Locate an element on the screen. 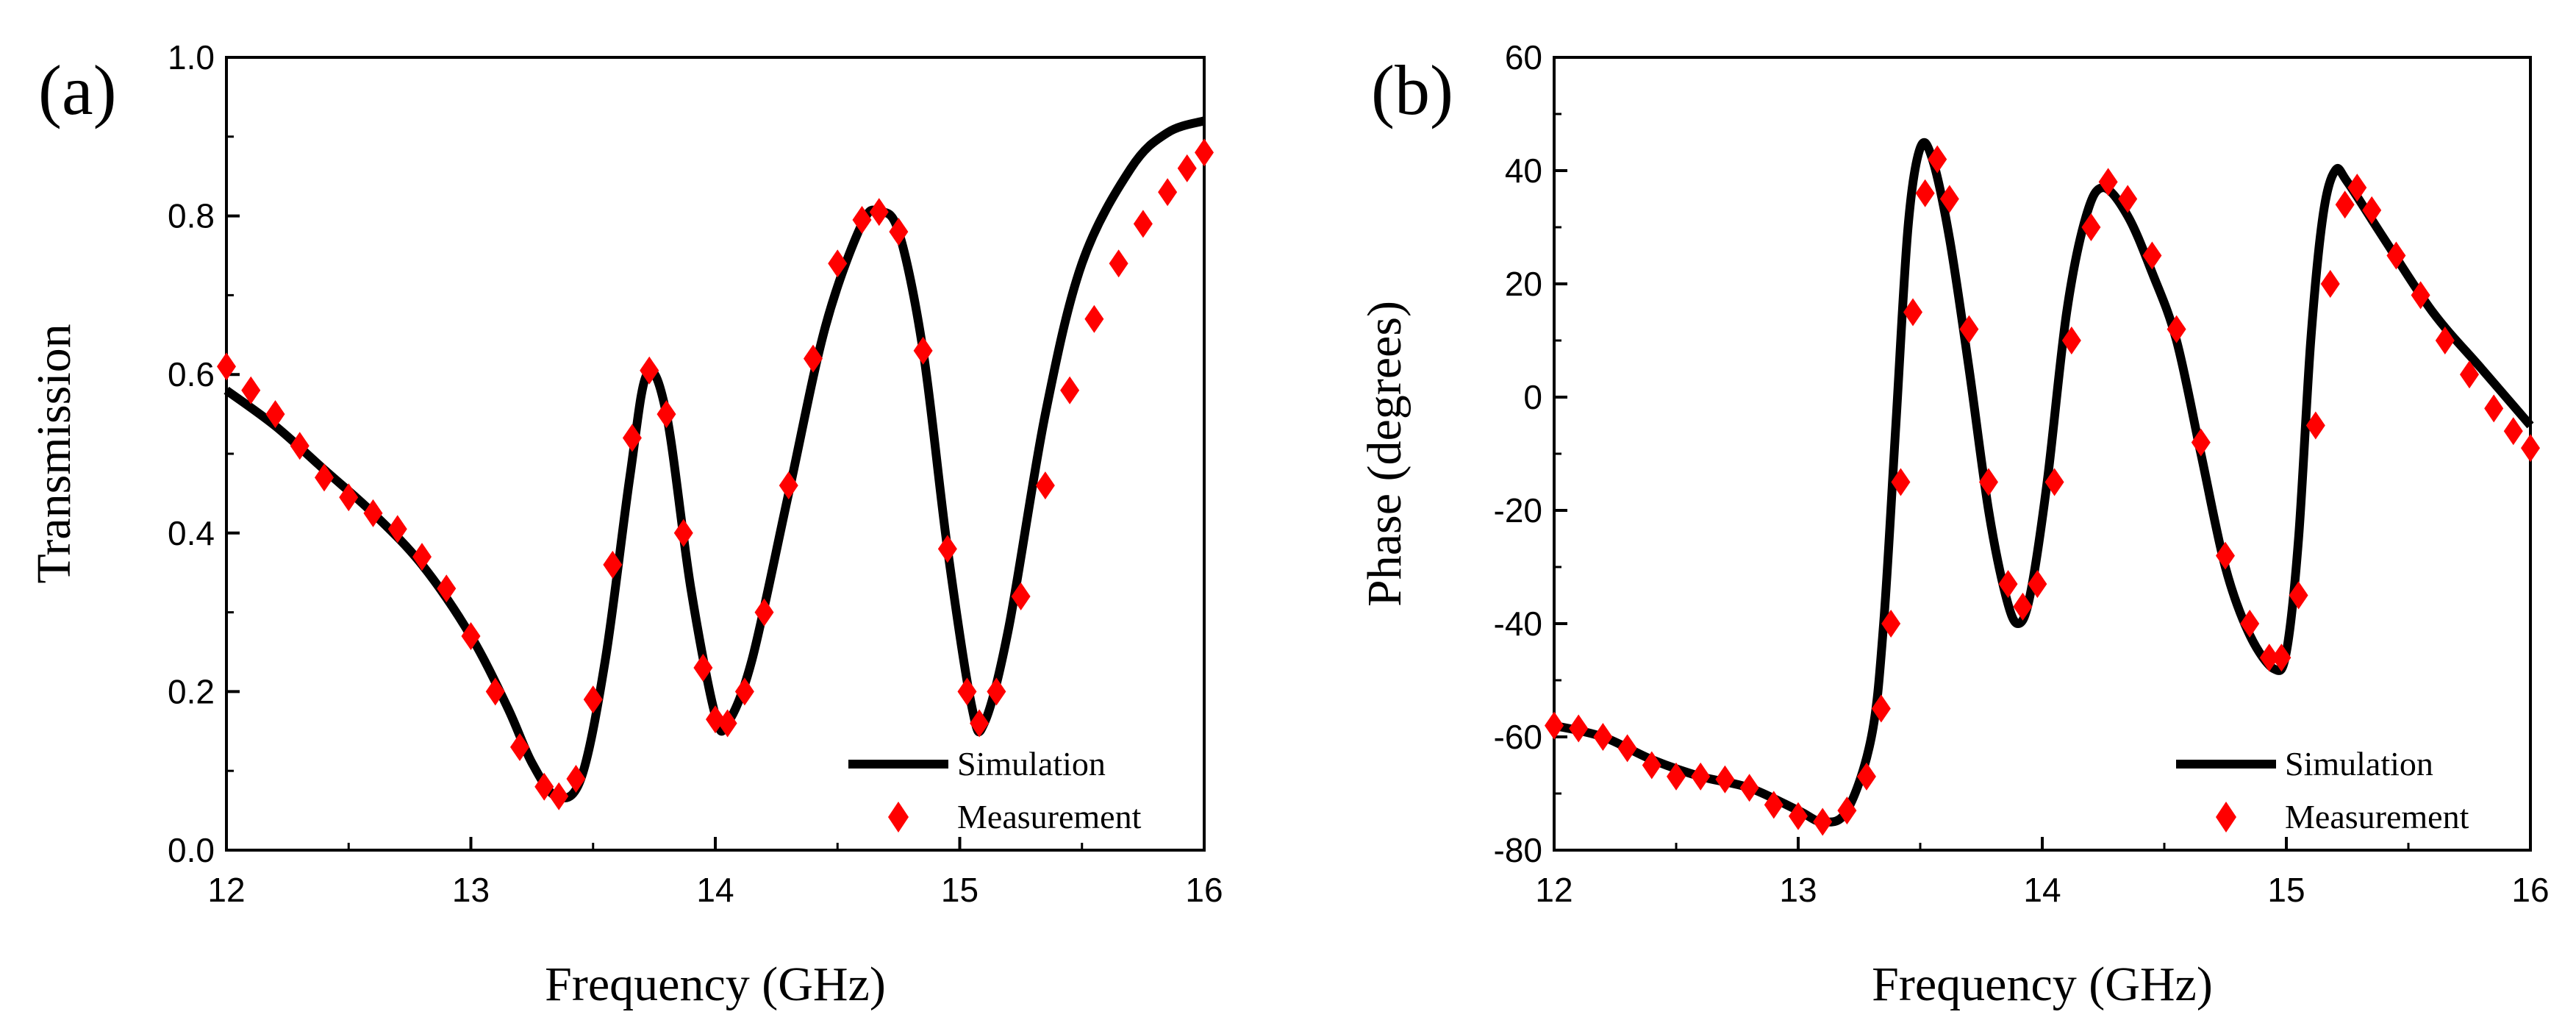 The height and width of the screenshot is (1034, 2576). legend-label-measurement-a: Measurement is located at coordinates (1049, 816).